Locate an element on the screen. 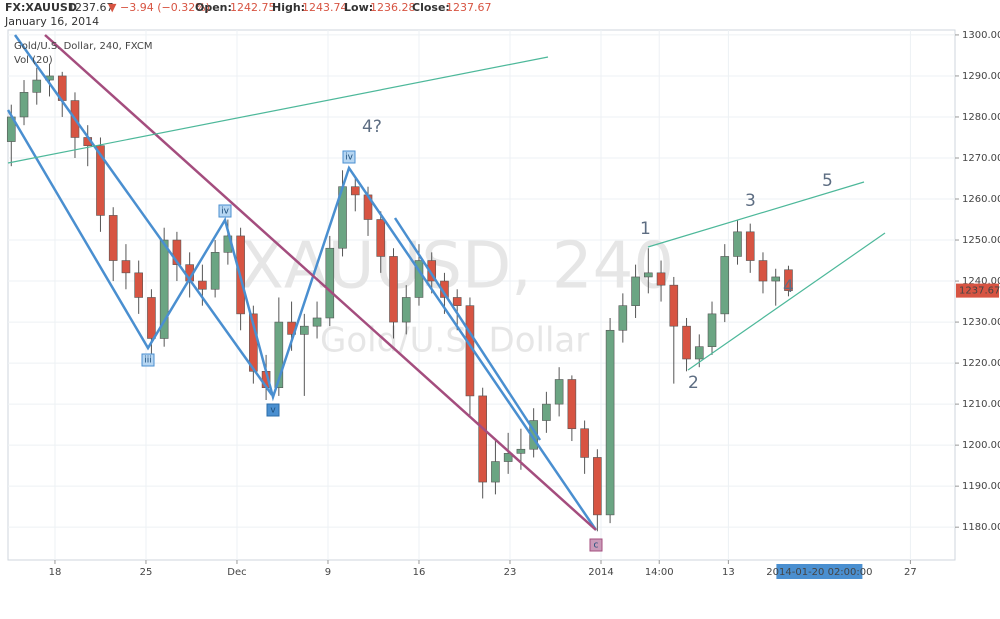  price-label: 1237.67 is located at coordinates (979, 291).